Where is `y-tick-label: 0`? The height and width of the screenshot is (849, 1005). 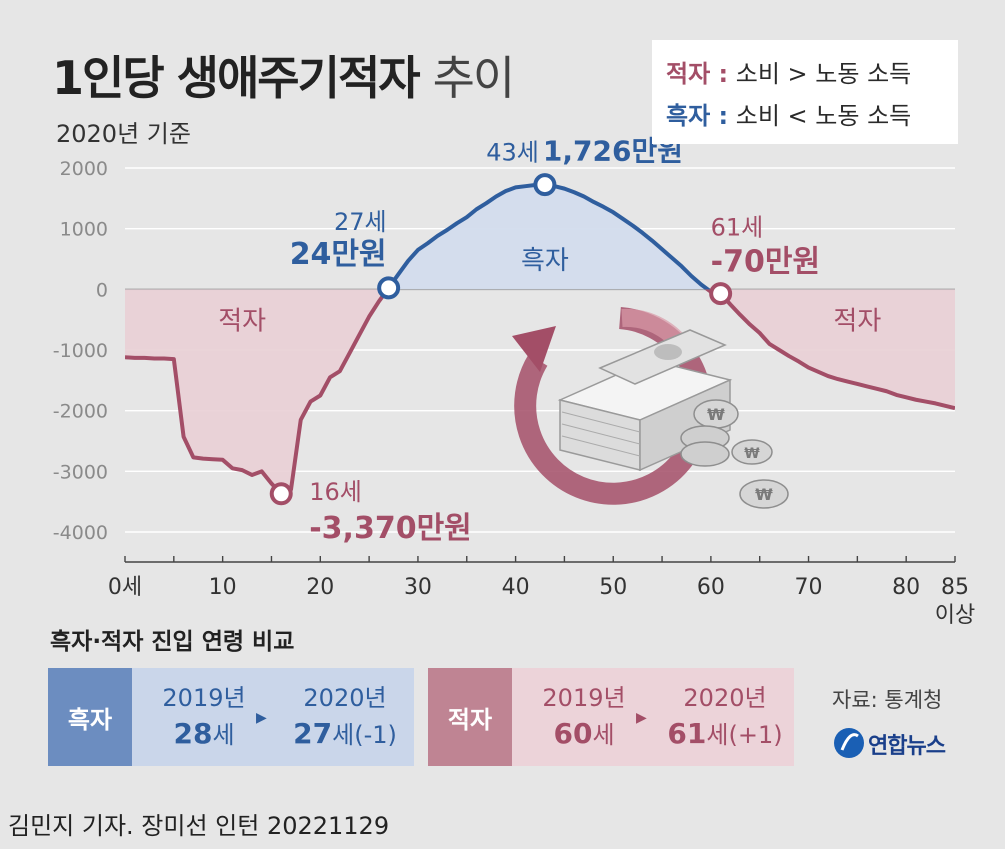
y-tick-label: 0 is located at coordinates (102, 290).